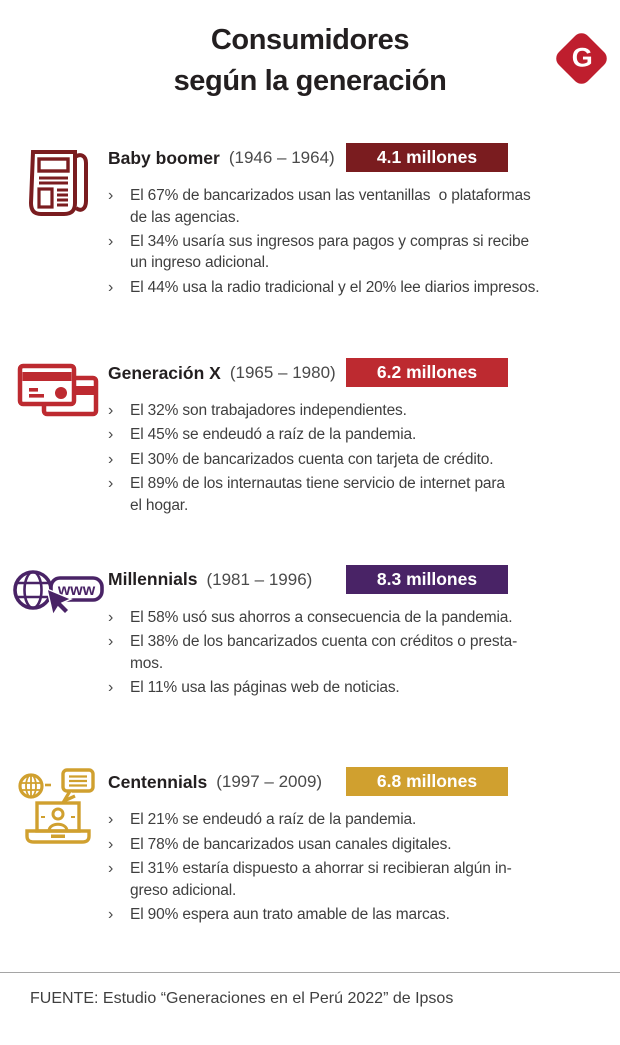 The image size is (620, 1045). I want to click on generation-years: (1946 – 1964), so click(281, 158).